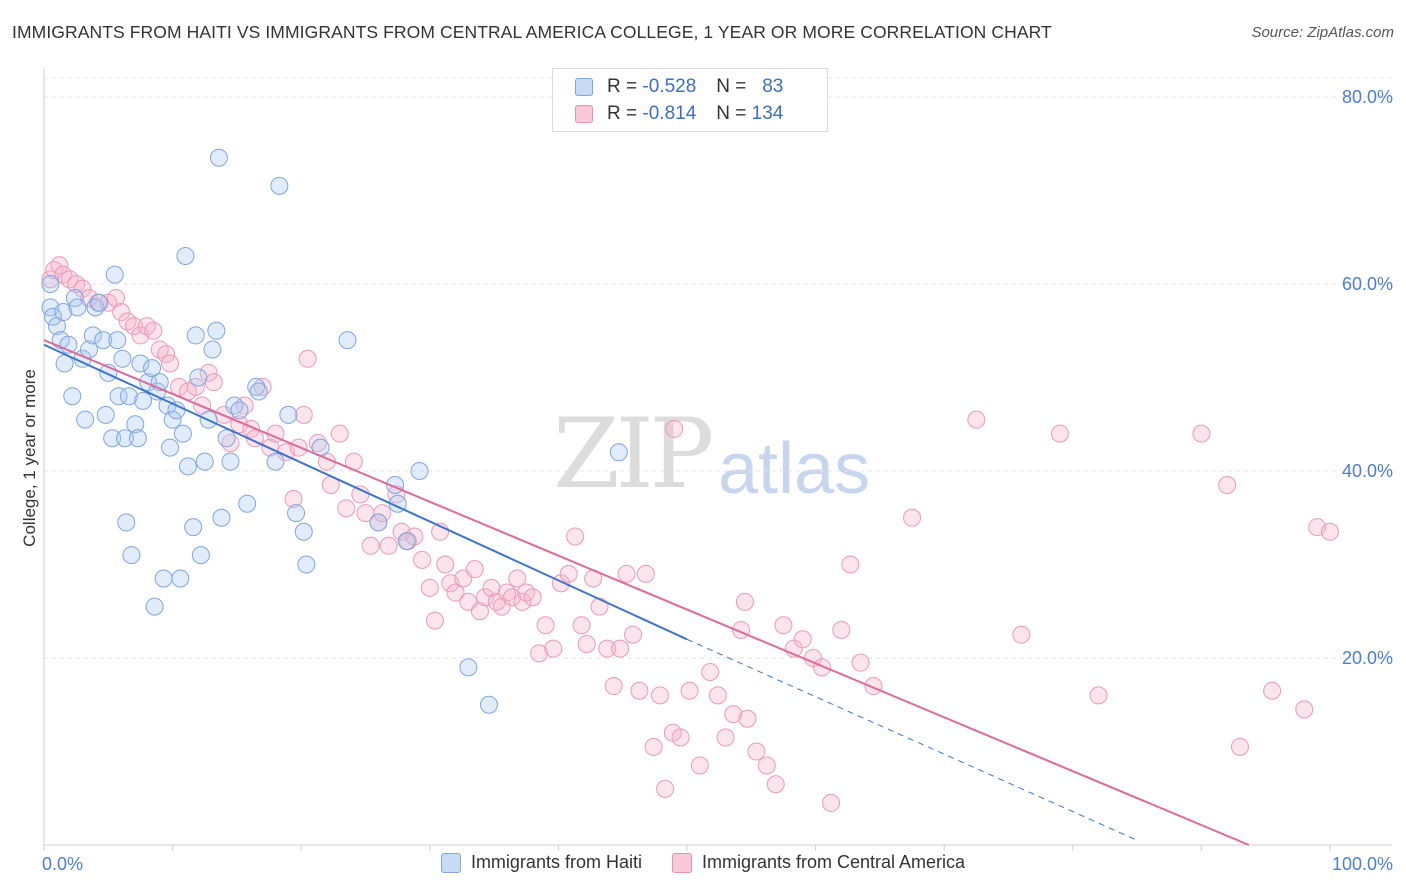 This screenshot has width=1406, height=892. Describe the element at coordinates (669, 86) in the screenshot. I see `legend-r-value: -0.528` at that location.